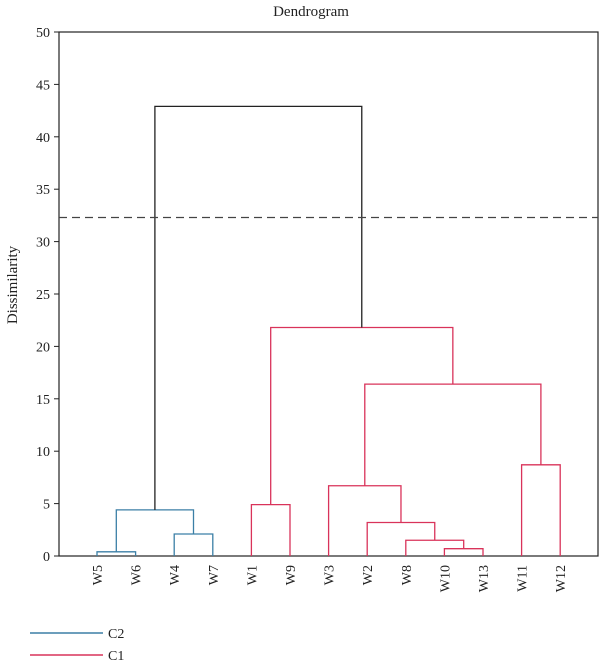 Image resolution: width=600 pixels, height=667 pixels. I want to click on y-tick-label: 20, so click(43, 347).